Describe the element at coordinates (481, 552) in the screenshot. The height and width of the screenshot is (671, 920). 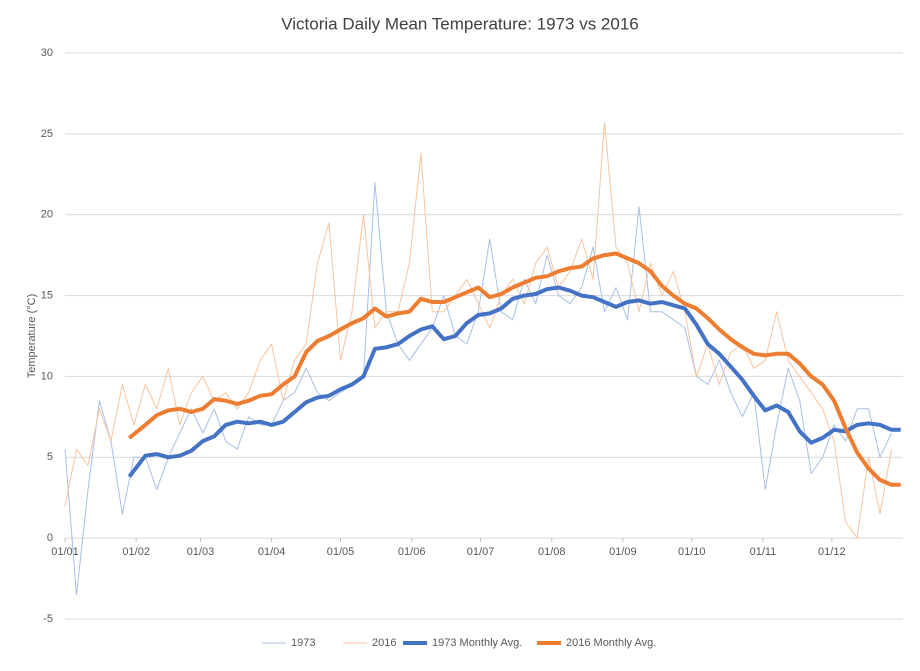
I see `x-tick-label: 01/07` at that location.